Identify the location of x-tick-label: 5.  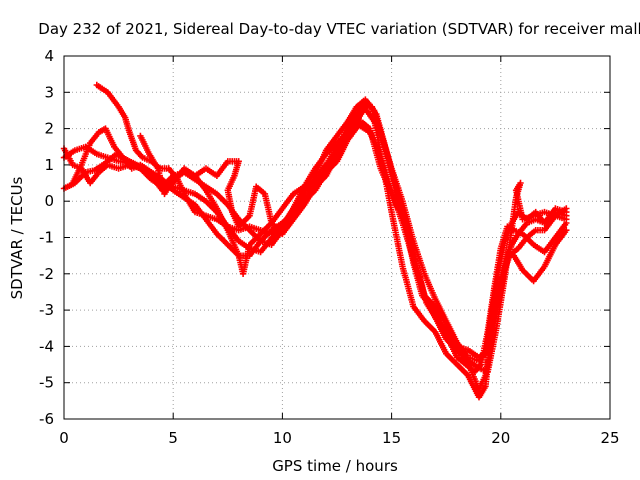
(173, 438).